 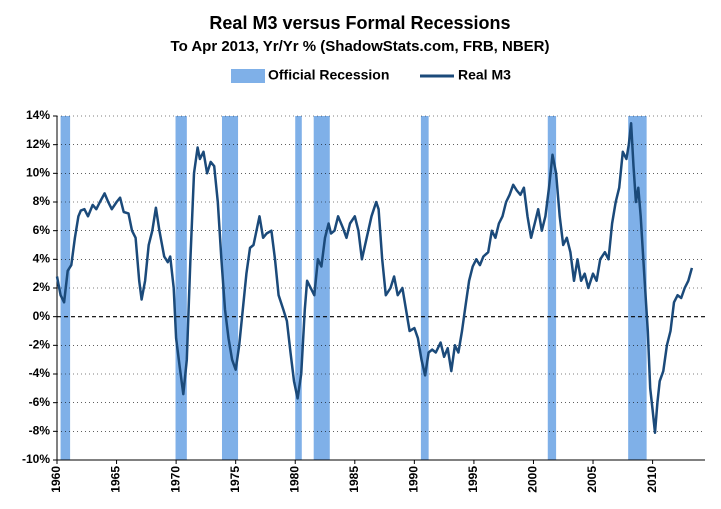 I want to click on legend-swatch, so click(x=248, y=76).